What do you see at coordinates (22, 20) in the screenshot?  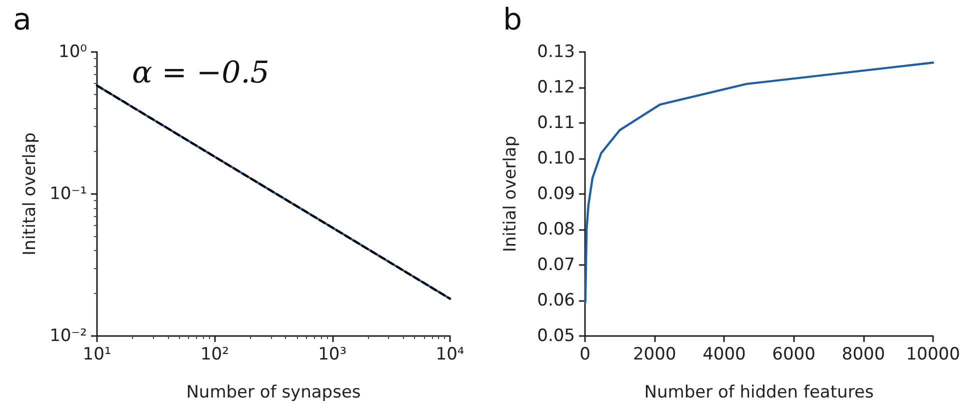 I see `chart-title: a` at bounding box center [22, 20].